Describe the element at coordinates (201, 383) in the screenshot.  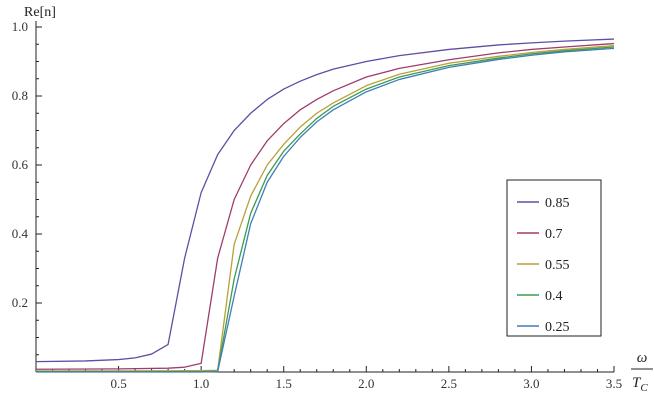
I see `x-tick-label: 1.0` at that location.